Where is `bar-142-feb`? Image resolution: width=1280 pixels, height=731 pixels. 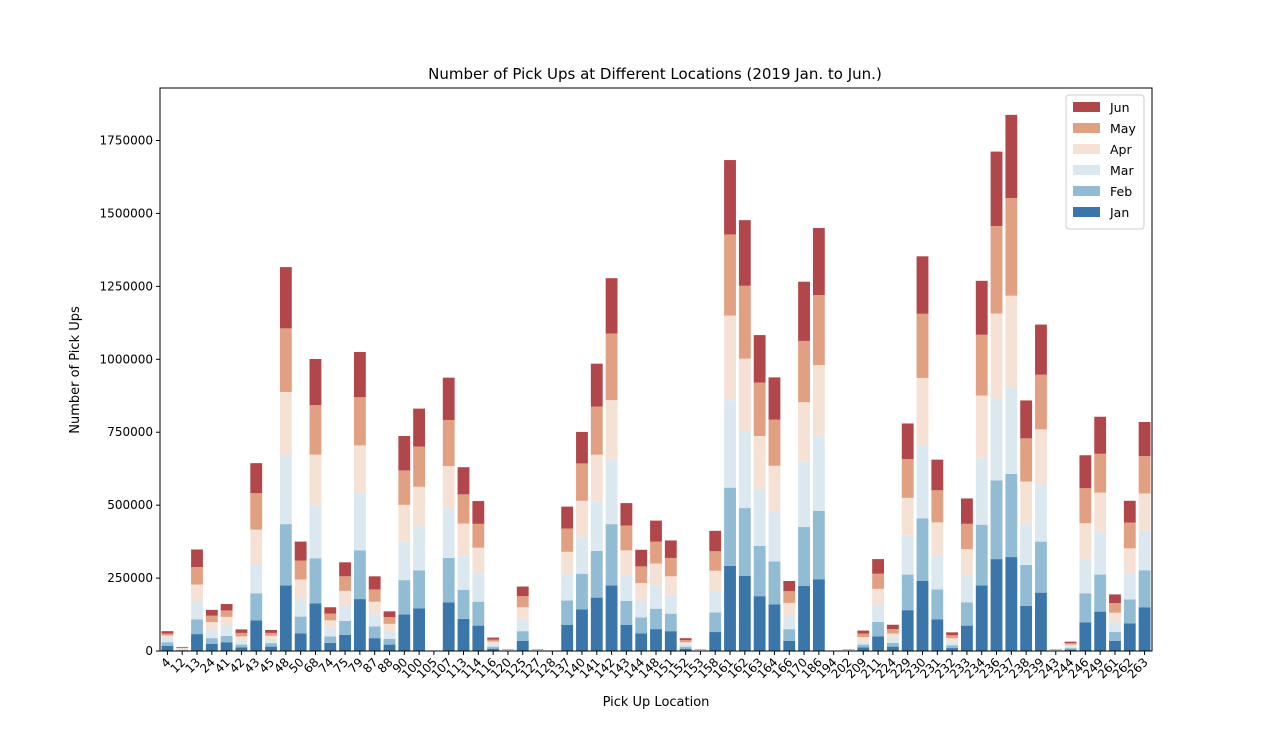
bar-142-feb is located at coordinates (611, 555).